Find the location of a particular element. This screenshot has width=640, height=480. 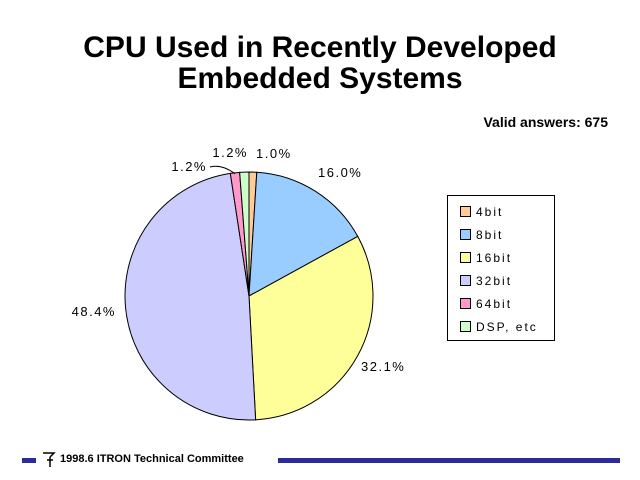

itron-logo-icon is located at coordinates (49, 459).